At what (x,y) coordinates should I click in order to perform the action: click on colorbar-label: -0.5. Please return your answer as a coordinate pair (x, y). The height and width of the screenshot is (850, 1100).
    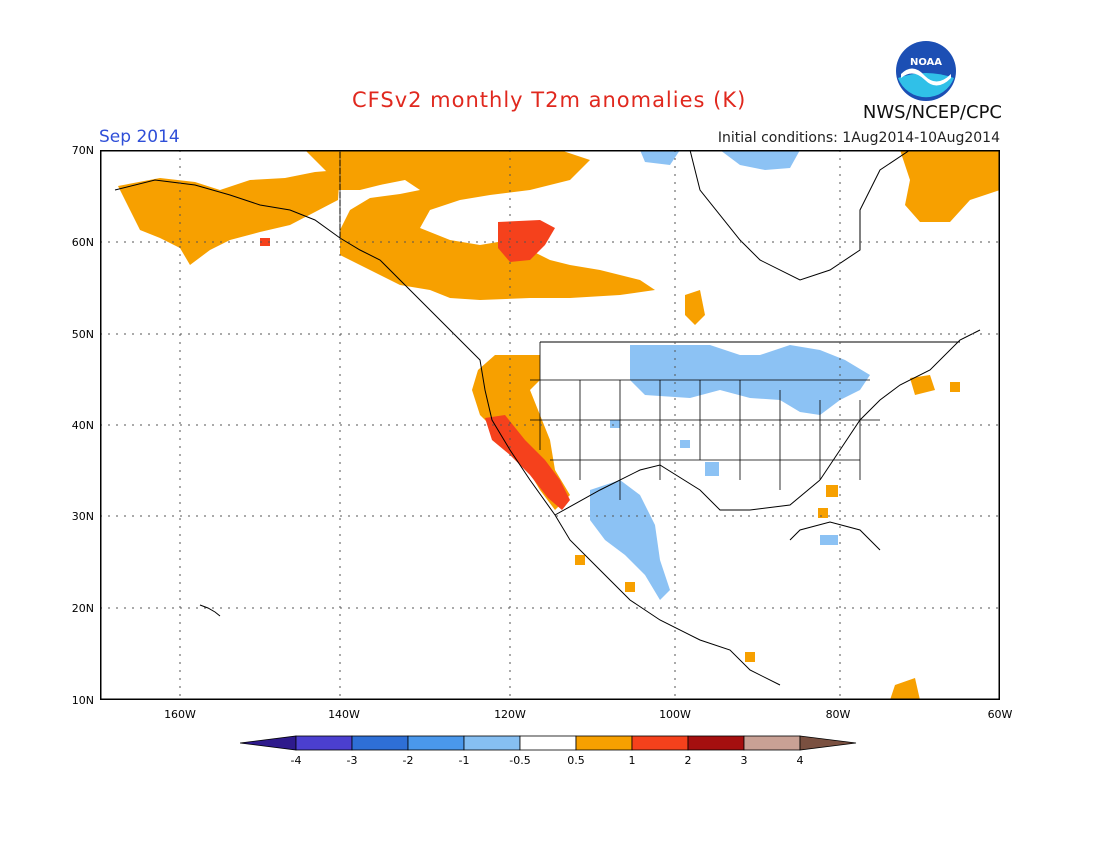
    Looking at the image, I should click on (519, 760).